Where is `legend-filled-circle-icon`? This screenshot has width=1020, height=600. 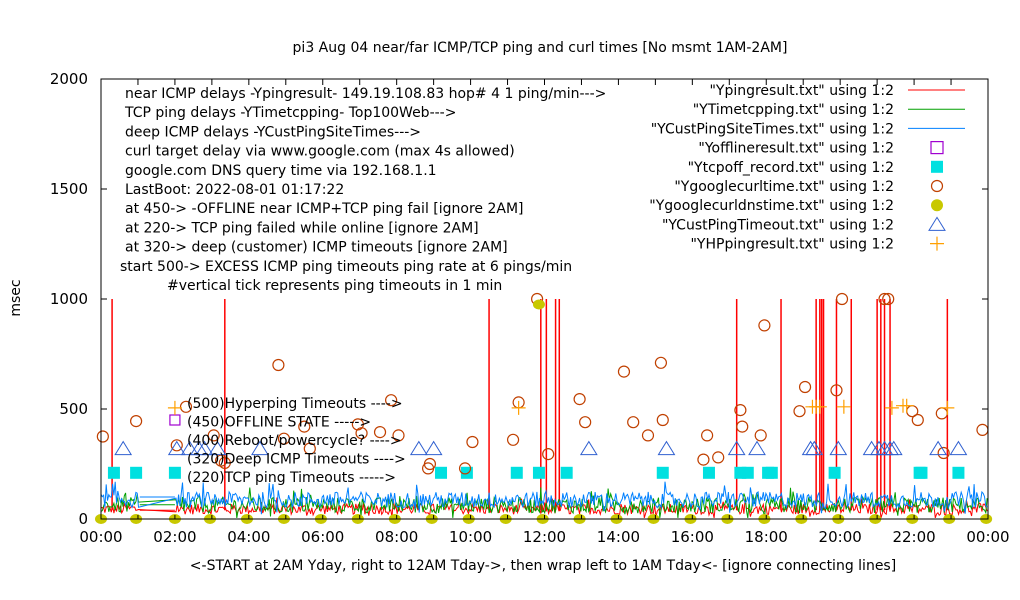
legend-filled-circle-icon is located at coordinates (937, 205).